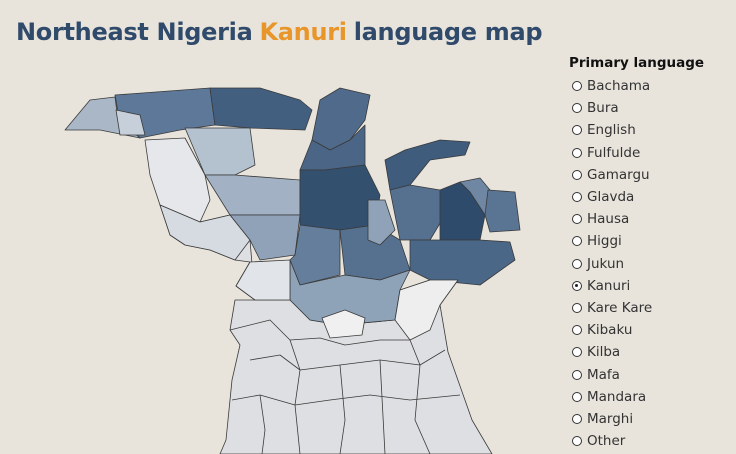  I want to click on radio-option: Mandara, so click(636, 397).